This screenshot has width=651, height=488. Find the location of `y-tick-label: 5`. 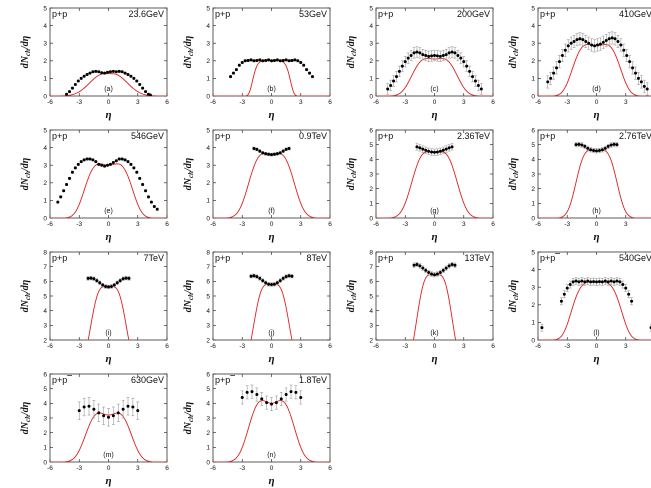

y-tick-label: 5 is located at coordinates (45, 296).